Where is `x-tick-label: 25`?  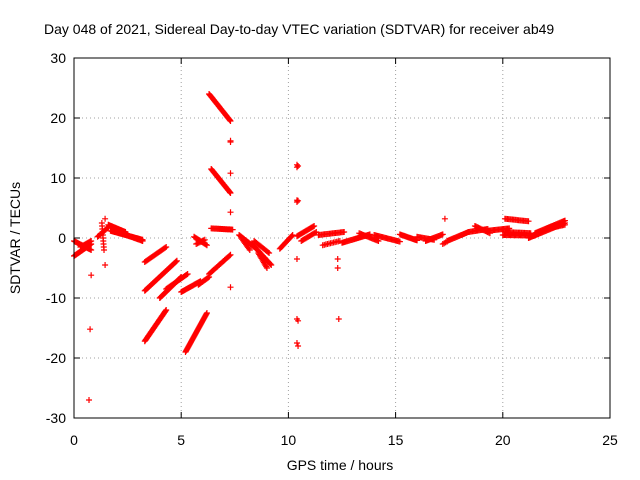
x-tick-label: 25 is located at coordinates (610, 440).